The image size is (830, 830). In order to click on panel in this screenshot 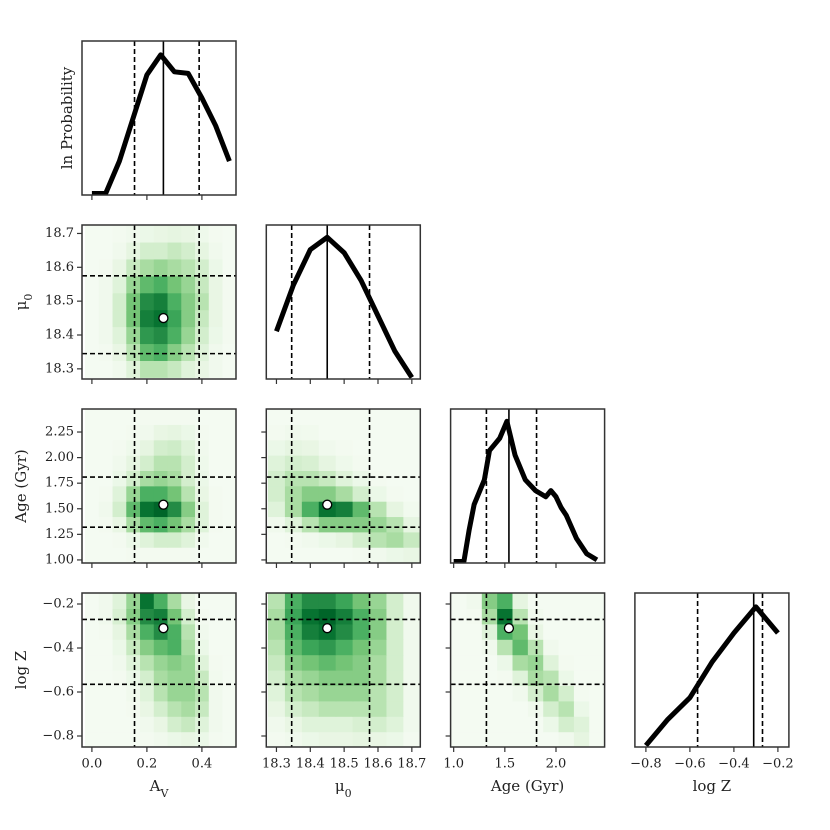, I will do `click(527, 486)`.